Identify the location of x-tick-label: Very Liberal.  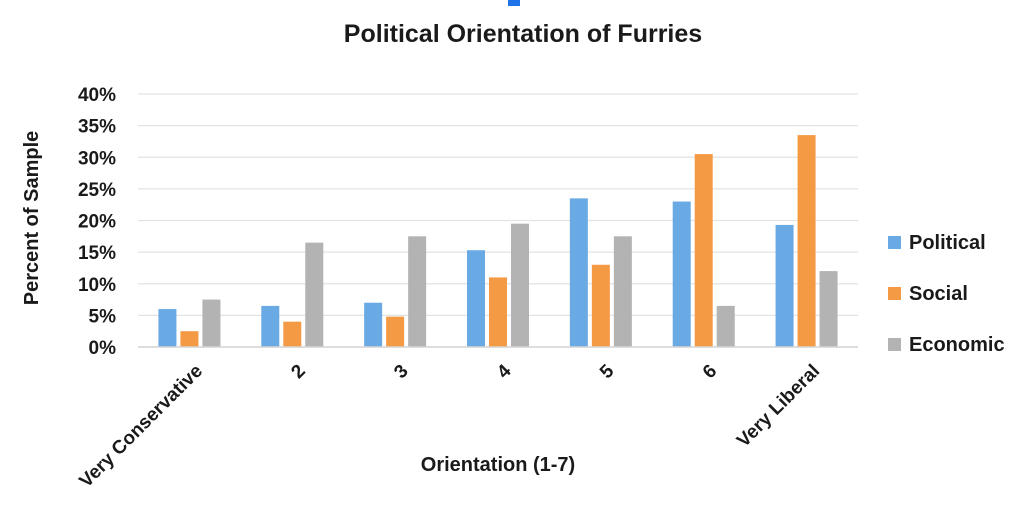
(778, 406).